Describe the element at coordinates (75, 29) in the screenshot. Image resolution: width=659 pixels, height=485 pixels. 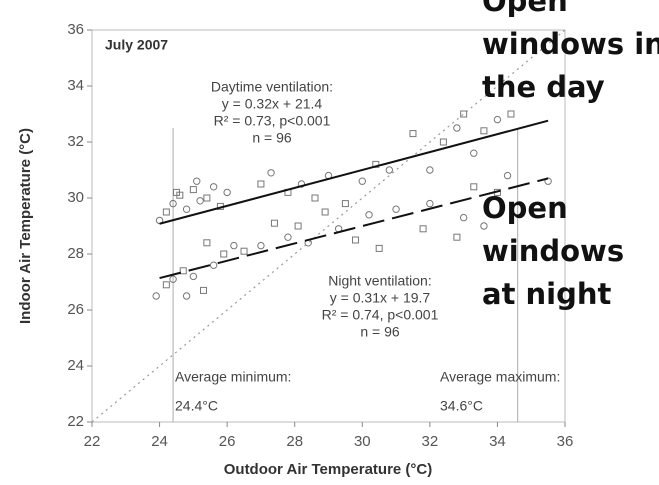
I see `y-tick-label: 36` at that location.